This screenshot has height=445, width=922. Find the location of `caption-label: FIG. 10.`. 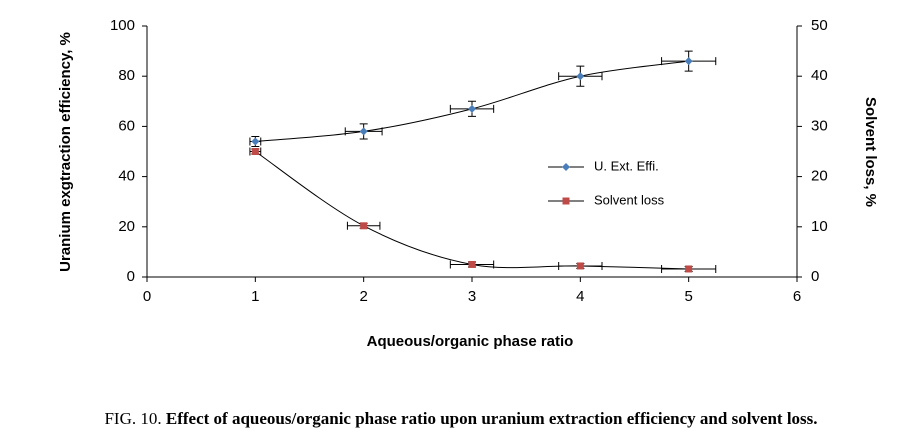

caption-label: FIG. 10. is located at coordinates (132, 418).